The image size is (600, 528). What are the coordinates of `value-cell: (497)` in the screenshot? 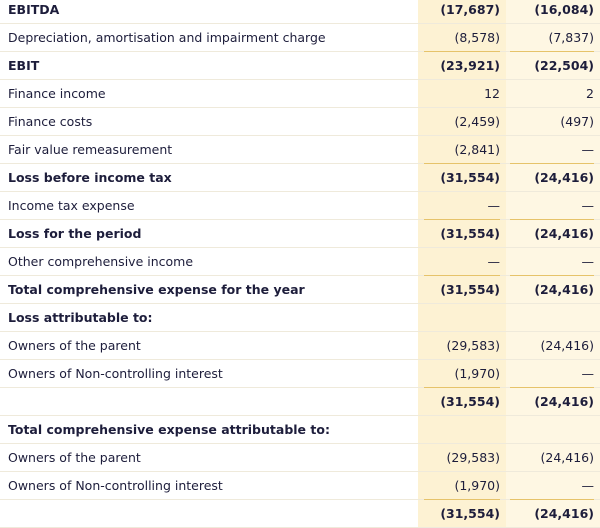 It's located at (577, 121).